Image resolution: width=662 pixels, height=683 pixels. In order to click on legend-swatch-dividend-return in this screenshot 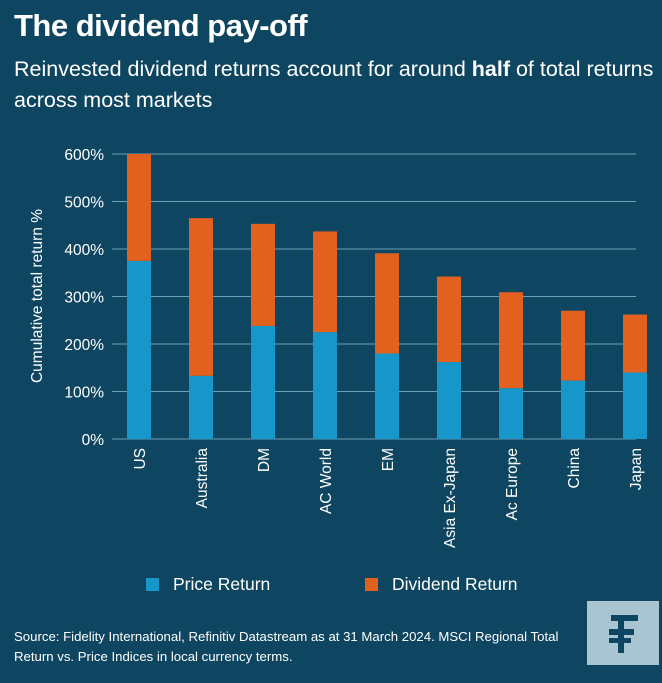, I will do `click(371, 584)`.